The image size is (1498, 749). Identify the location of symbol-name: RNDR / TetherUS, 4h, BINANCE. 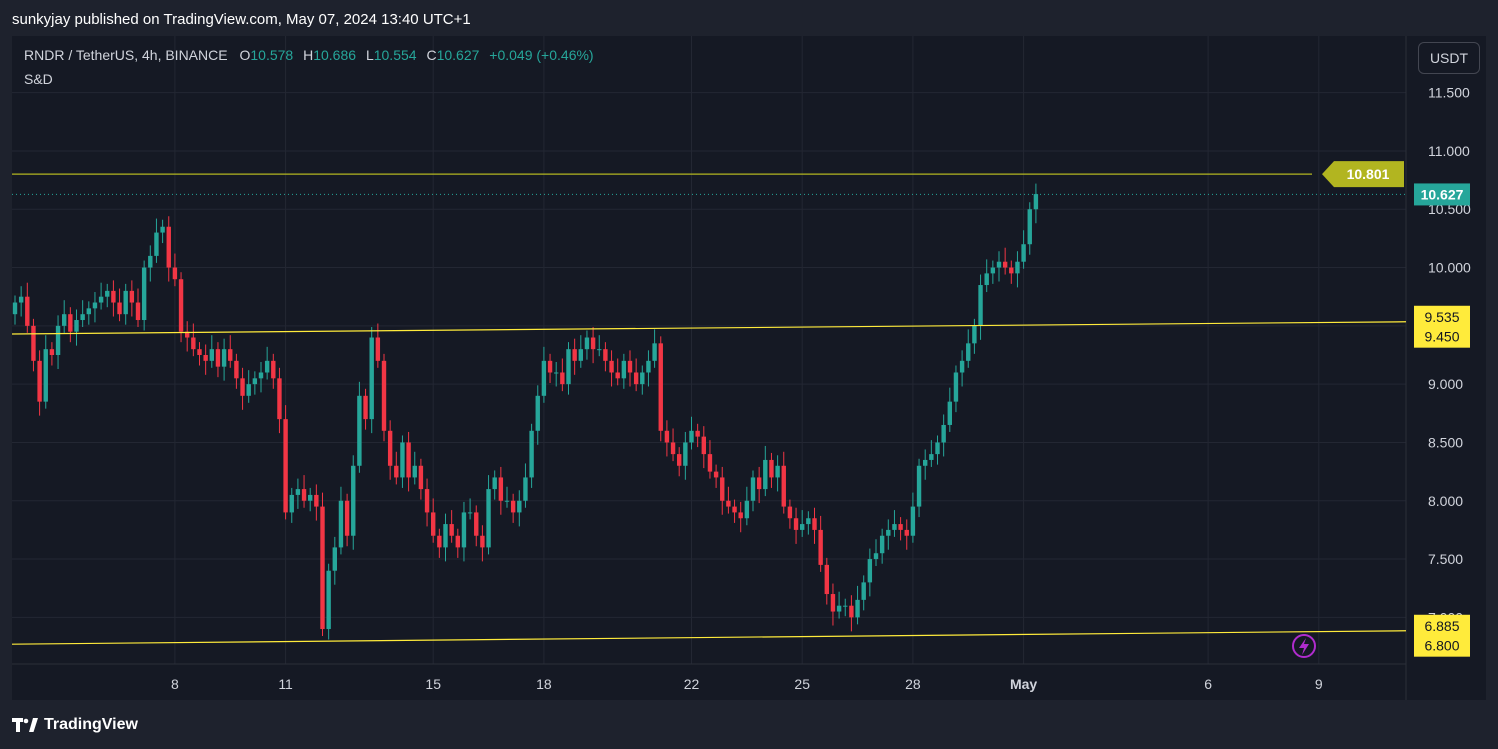
(126, 55).